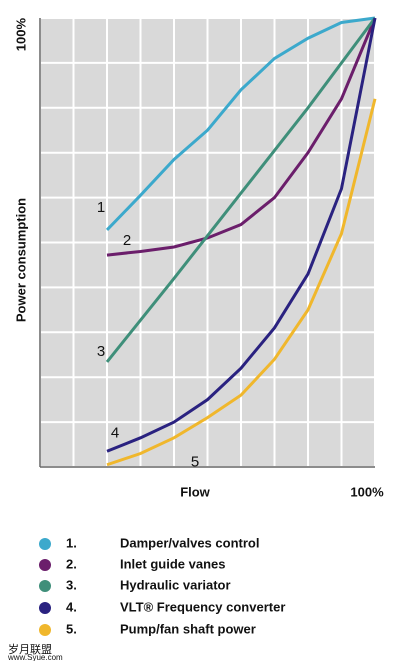 The height and width of the screenshot is (661, 400). Describe the element at coordinates (20, 35) in the screenshot. I see `y-tick-label: 100%` at that location.